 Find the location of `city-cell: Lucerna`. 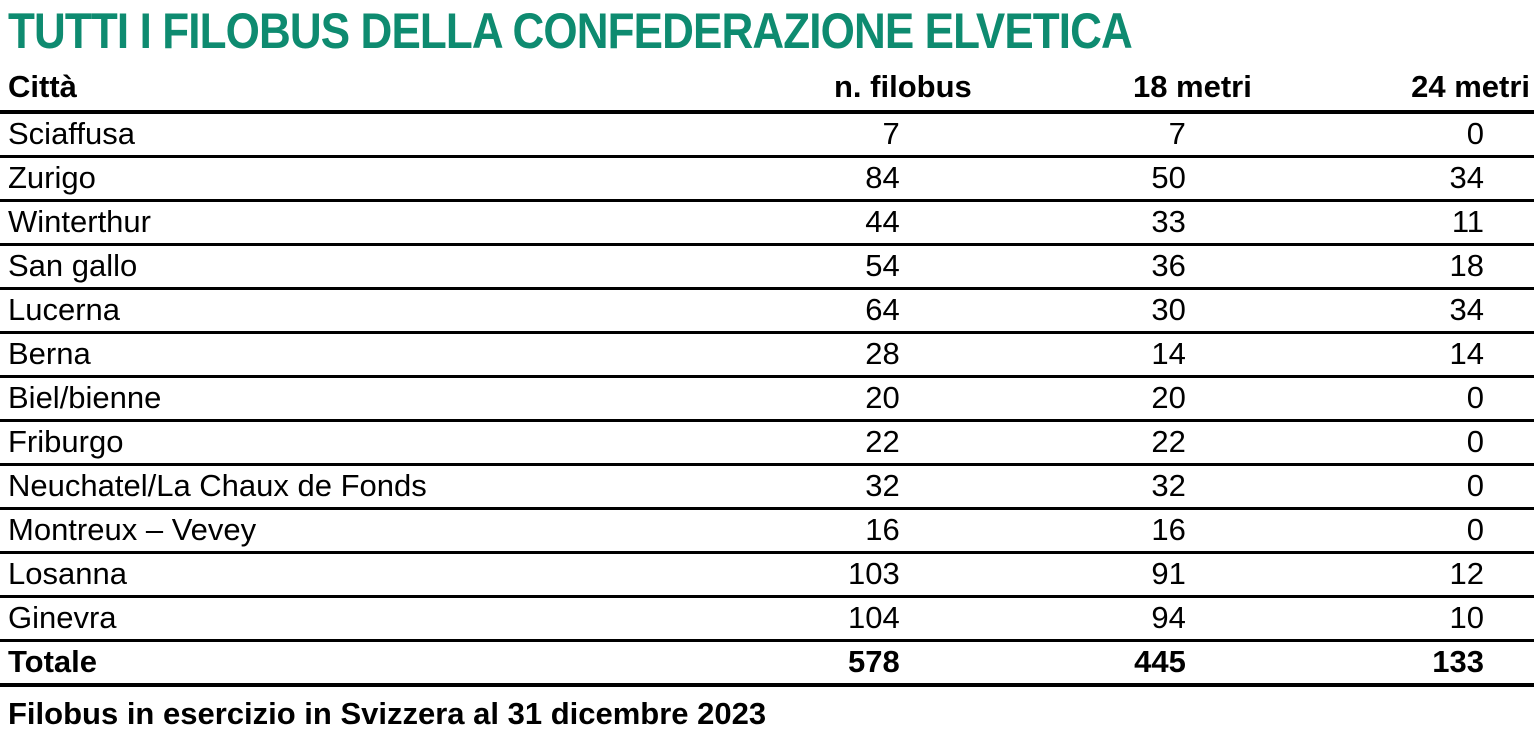

city-cell: Lucerna is located at coordinates (368, 311).